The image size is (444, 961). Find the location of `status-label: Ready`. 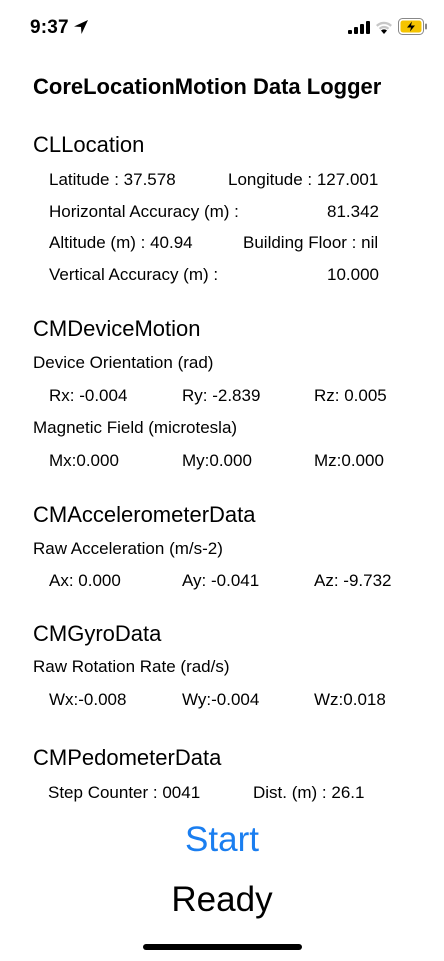

status-label: Ready is located at coordinates (222, 899).